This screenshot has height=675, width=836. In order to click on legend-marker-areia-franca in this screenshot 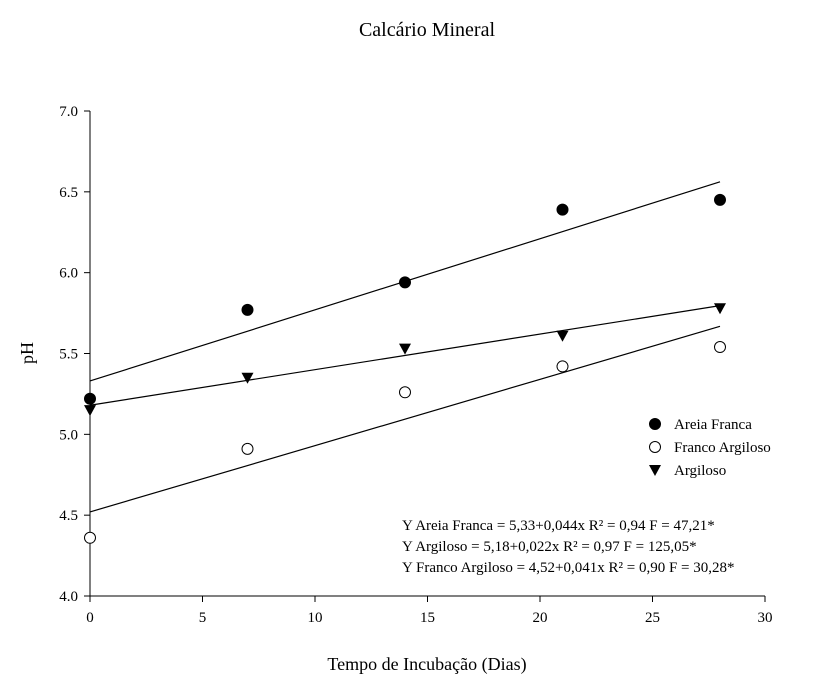, I will do `click(655, 424)`.